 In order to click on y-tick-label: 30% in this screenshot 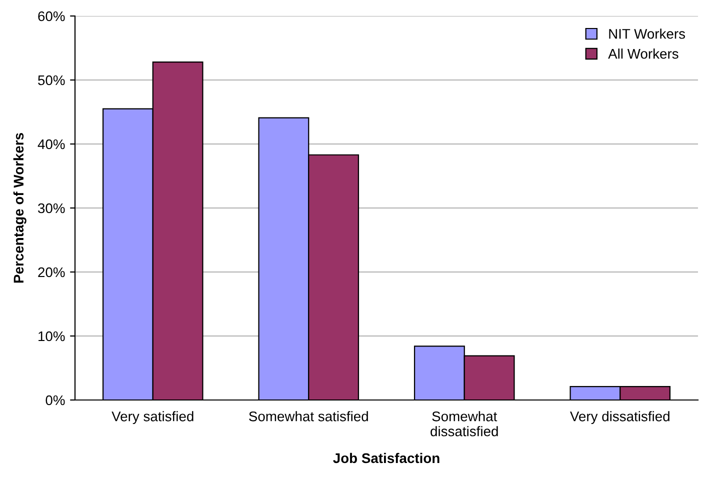, I will do `click(51, 208)`.